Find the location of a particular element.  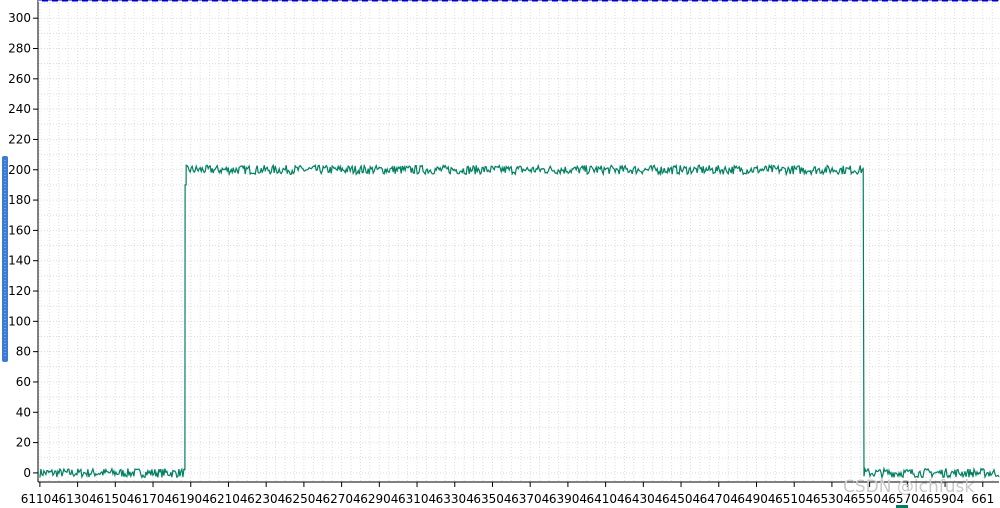

y-tick-label: 120 is located at coordinates (19, 291).